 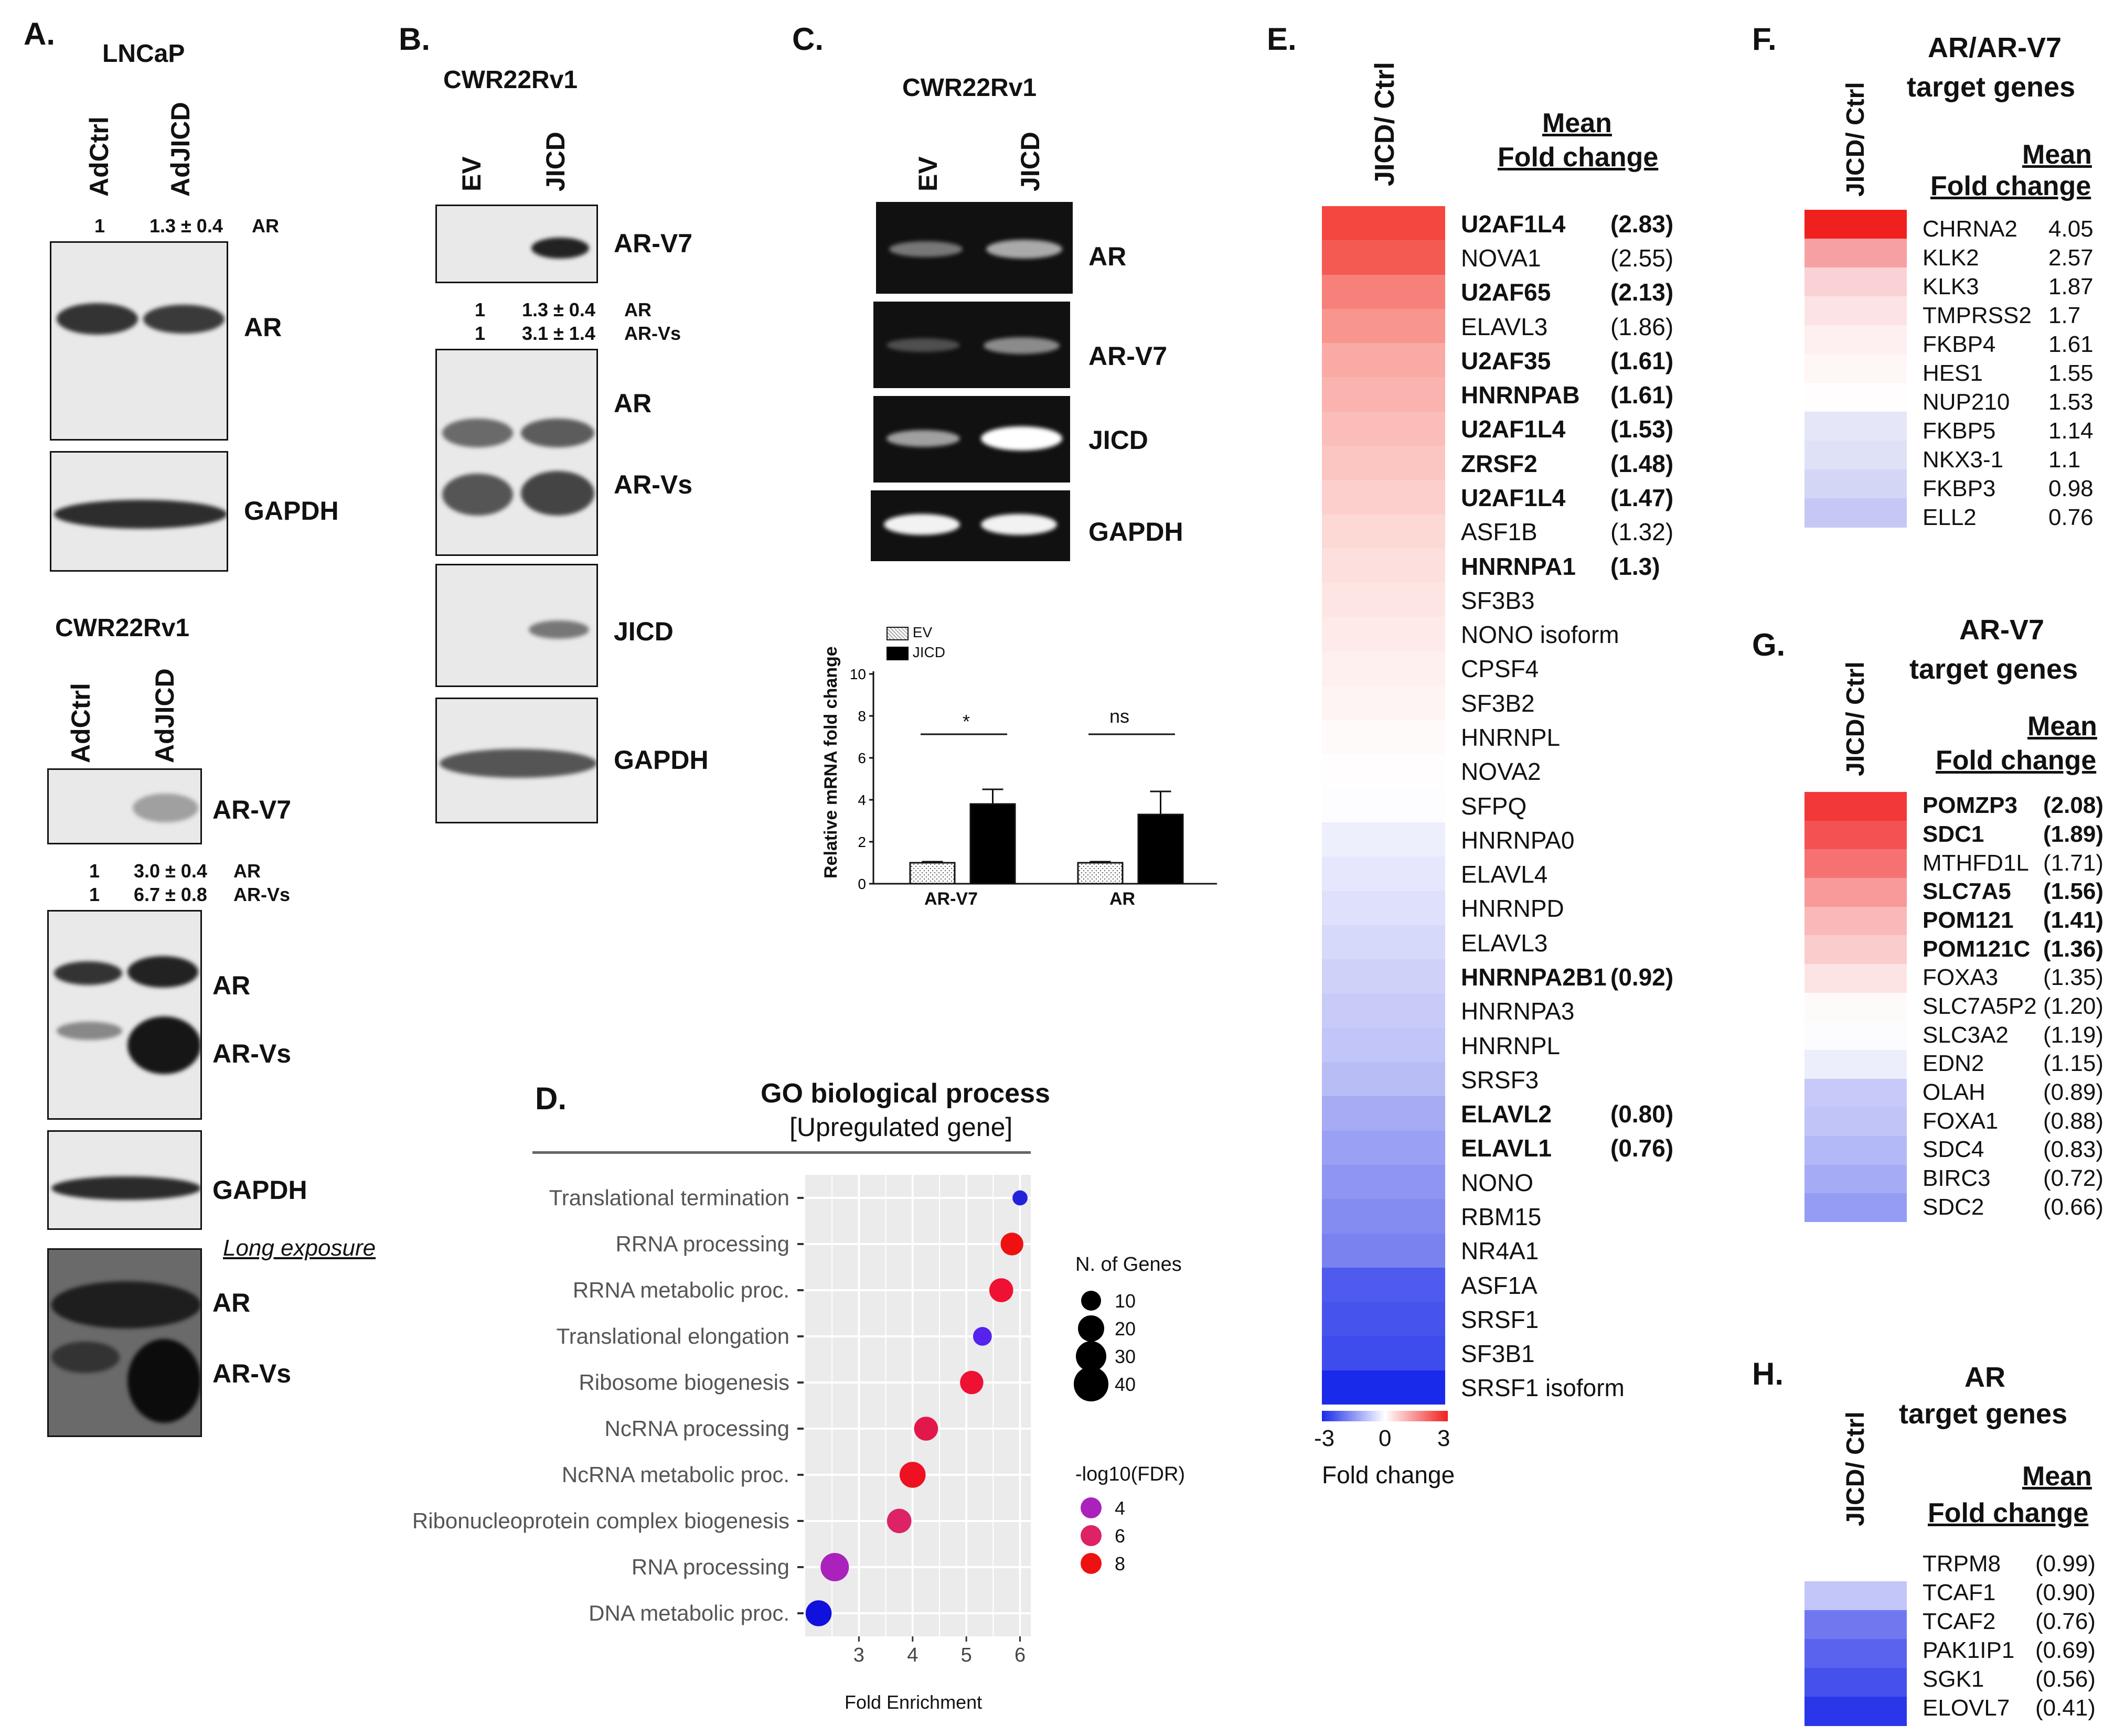 What do you see at coordinates (1576, 429) in the screenshot?
I see `gene-row: U2AF1L4 (1.53)` at bounding box center [1576, 429].